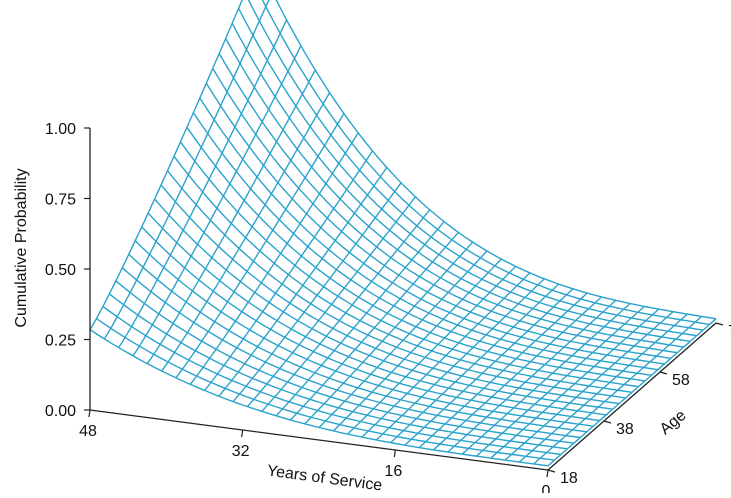 The height and width of the screenshot is (498, 731). Describe the element at coordinates (681, 380) in the screenshot. I see `y-tick-label: 58` at that location.